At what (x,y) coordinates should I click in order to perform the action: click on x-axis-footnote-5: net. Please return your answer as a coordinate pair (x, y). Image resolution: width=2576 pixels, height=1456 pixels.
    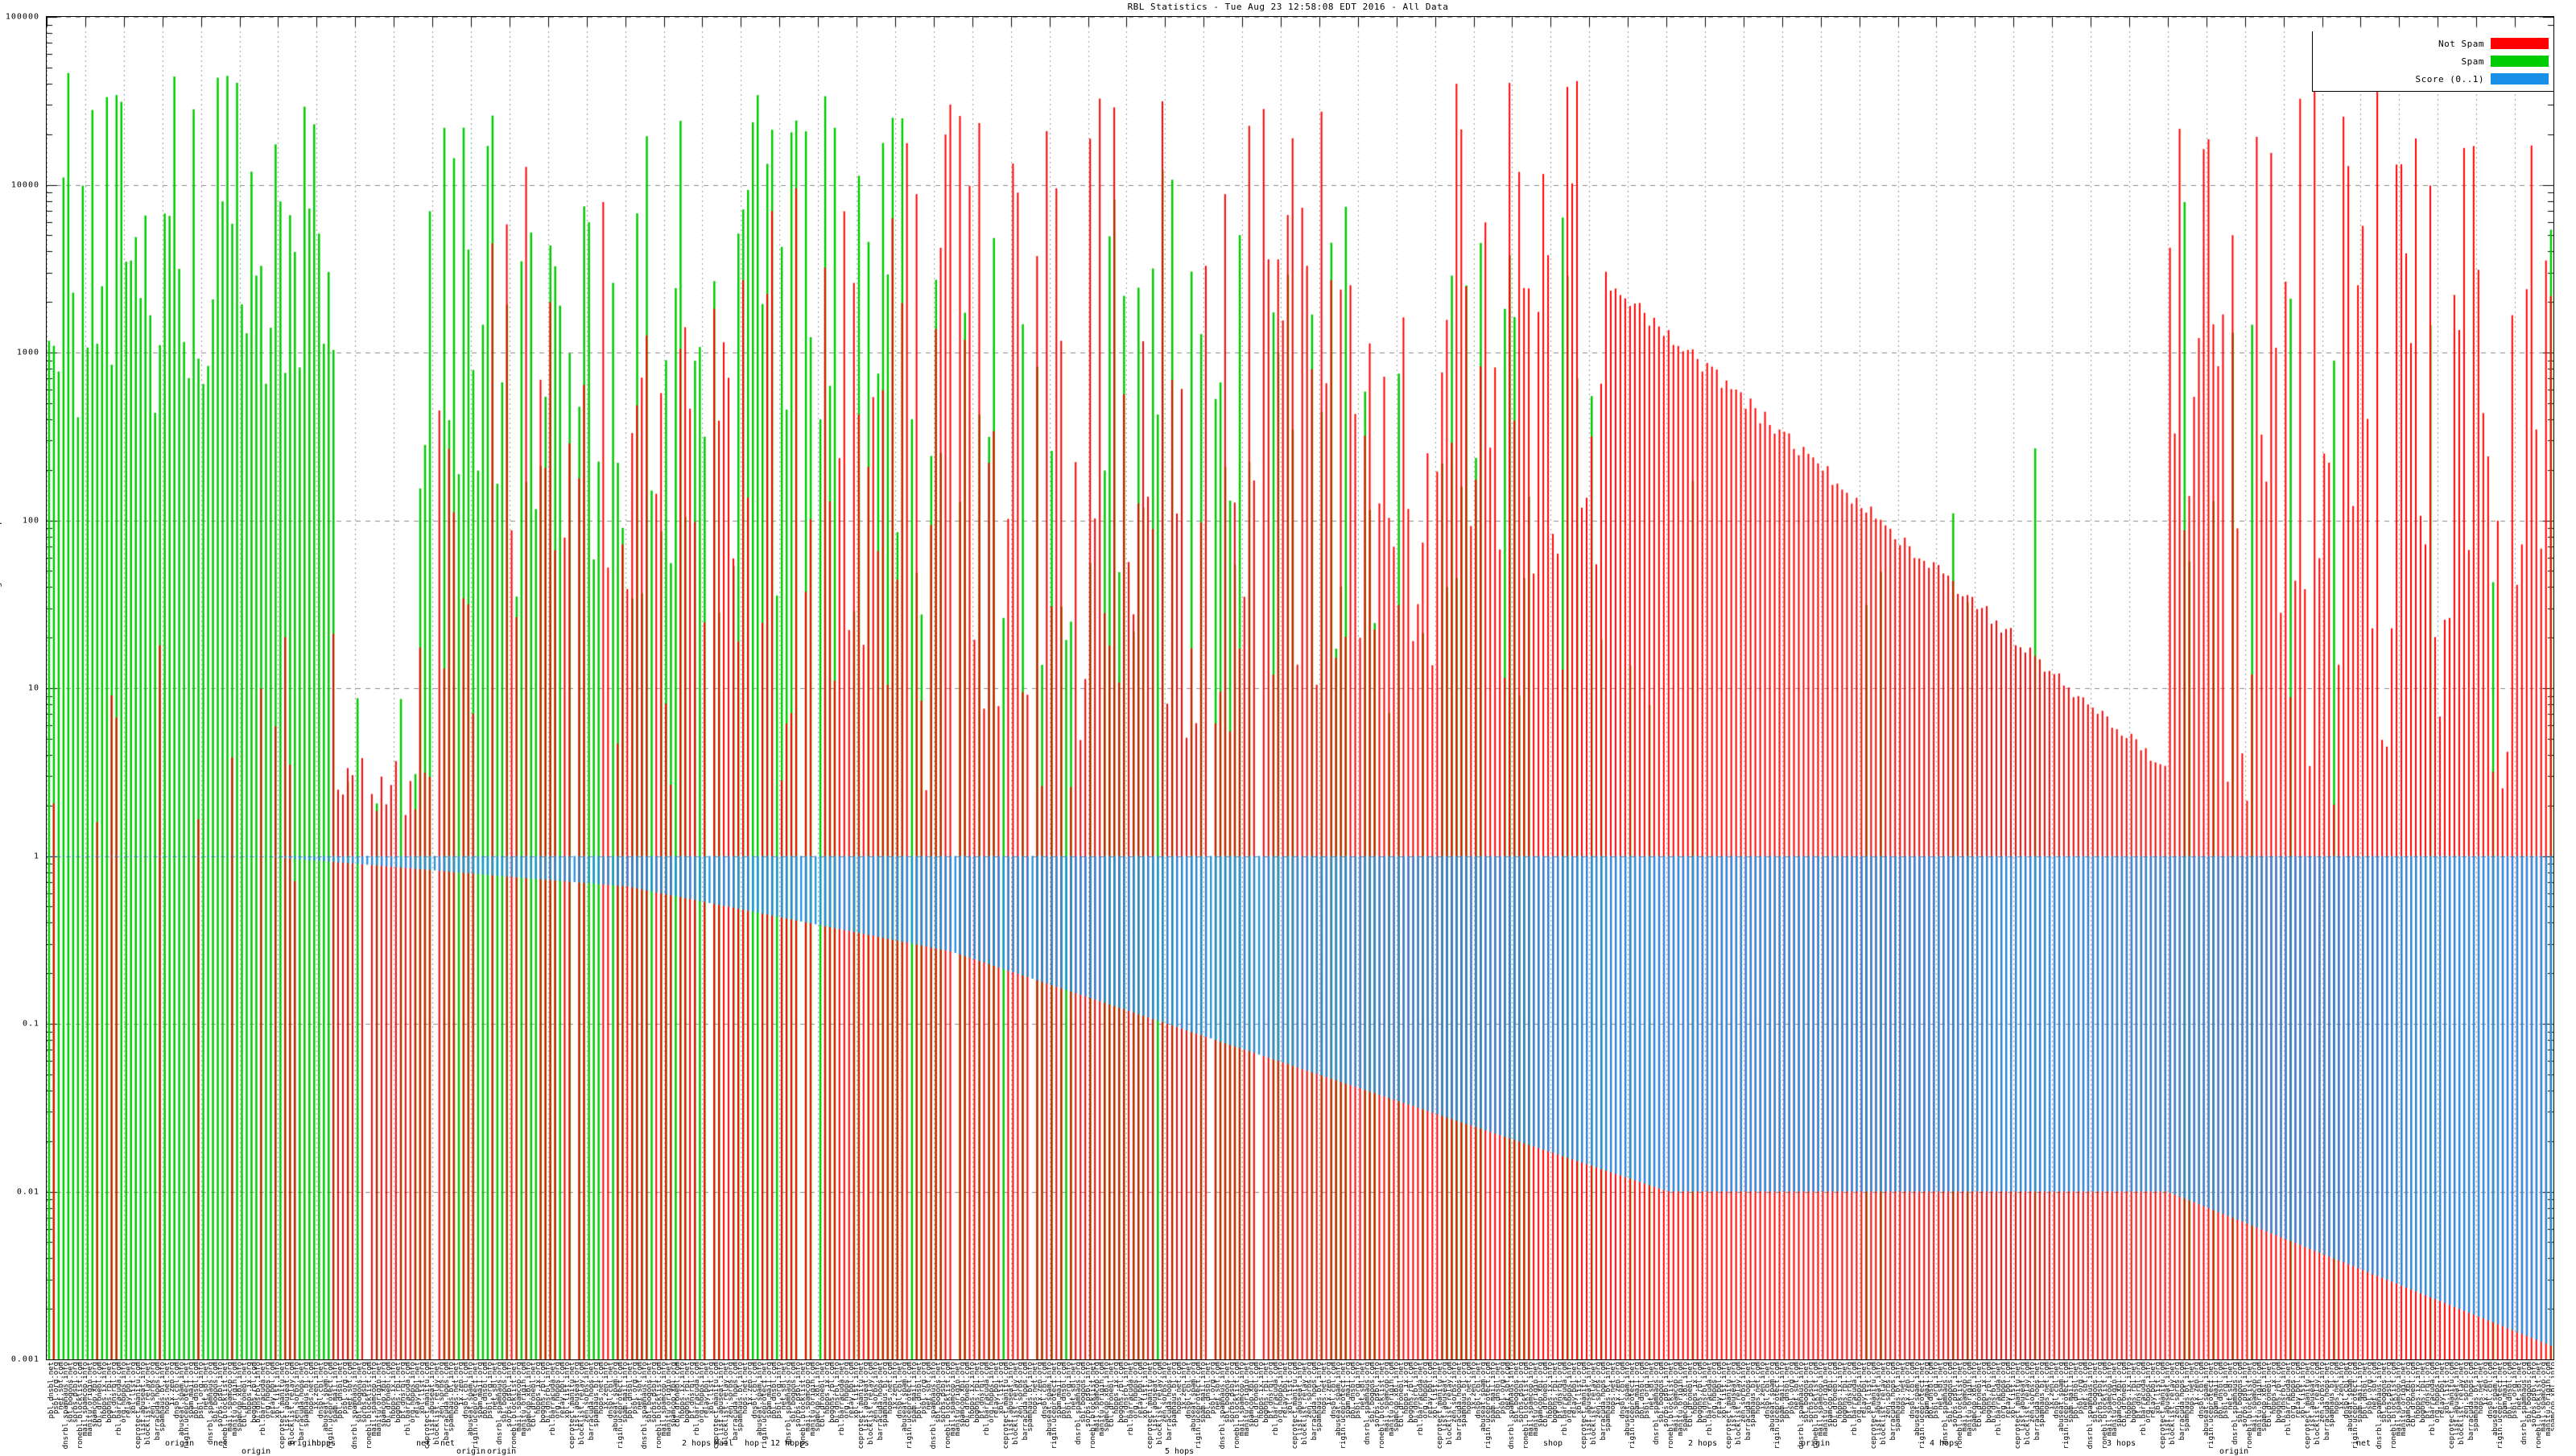
    Looking at the image, I should click on (423, 1443).